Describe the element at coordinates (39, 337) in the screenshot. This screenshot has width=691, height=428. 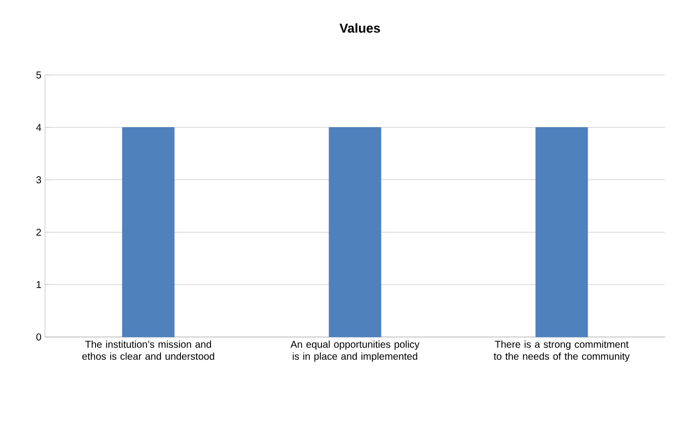
I see `y-tick-label: 0` at that location.